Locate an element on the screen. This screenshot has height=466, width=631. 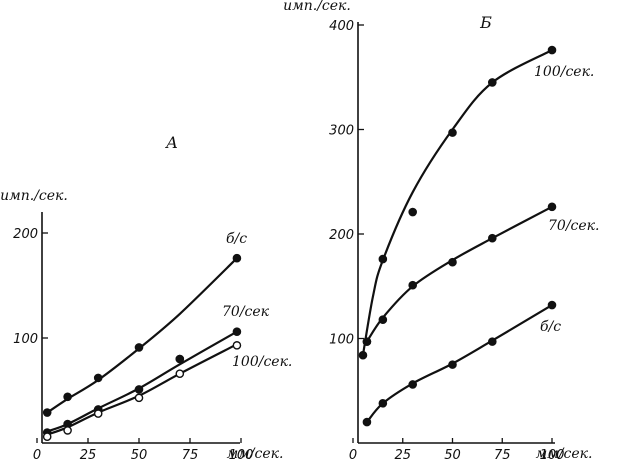
x-tick-label-b: 0 is located at coordinates (353, 455).